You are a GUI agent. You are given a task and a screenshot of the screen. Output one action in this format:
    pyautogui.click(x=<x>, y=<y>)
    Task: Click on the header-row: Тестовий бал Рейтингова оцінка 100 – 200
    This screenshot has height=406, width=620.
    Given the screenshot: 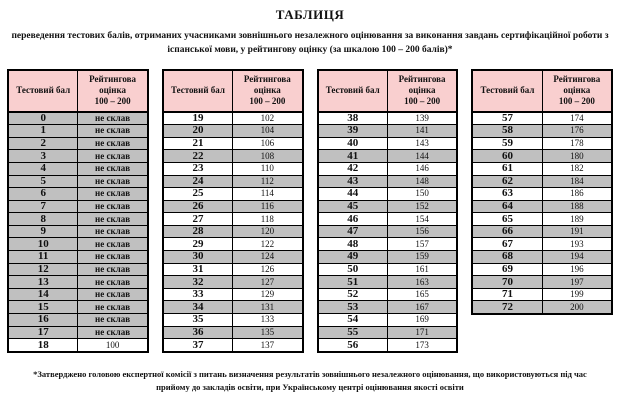 What is the action you would take?
    pyautogui.click(x=232, y=91)
    